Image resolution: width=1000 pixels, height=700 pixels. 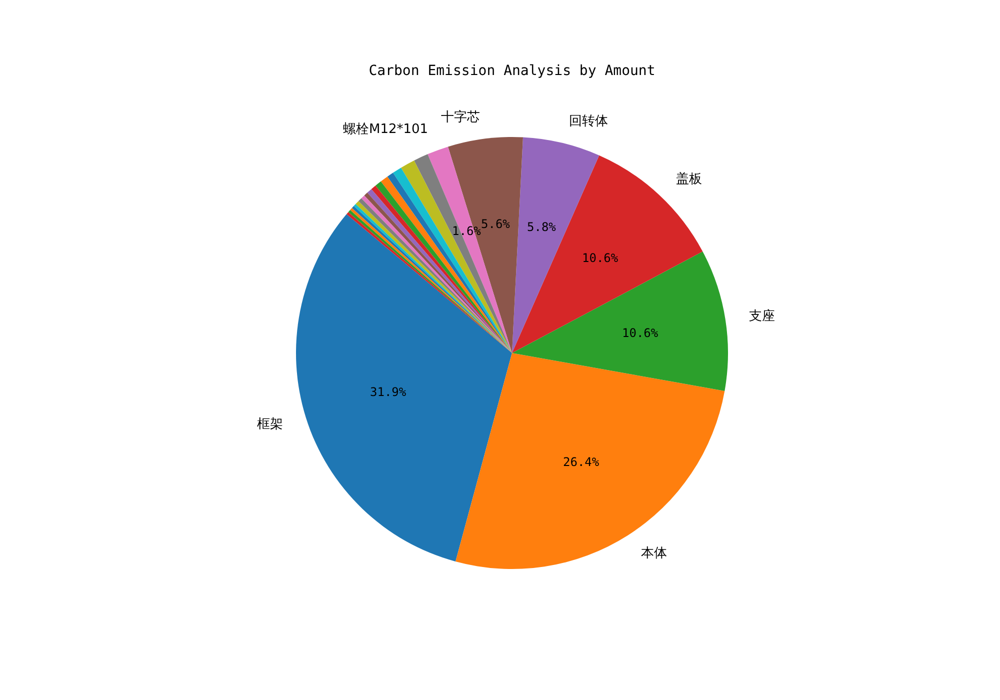 I want to click on slice-label: 本体, so click(x=654, y=553).